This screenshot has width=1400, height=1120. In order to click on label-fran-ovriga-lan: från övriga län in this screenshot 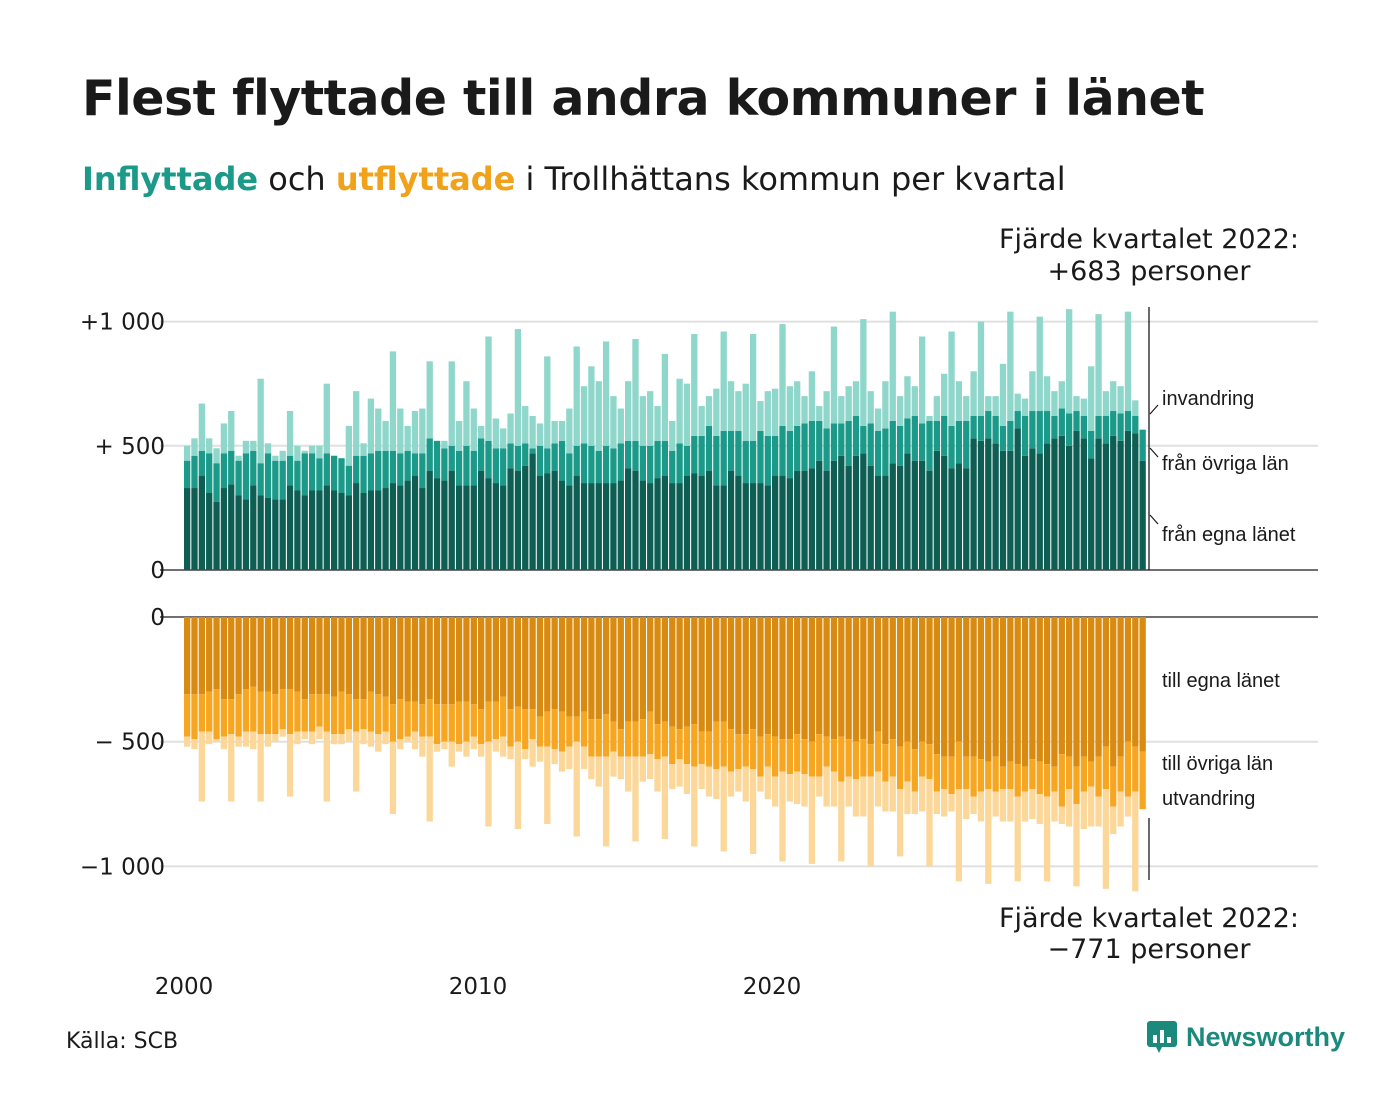, I will do `click(1225, 464)`.